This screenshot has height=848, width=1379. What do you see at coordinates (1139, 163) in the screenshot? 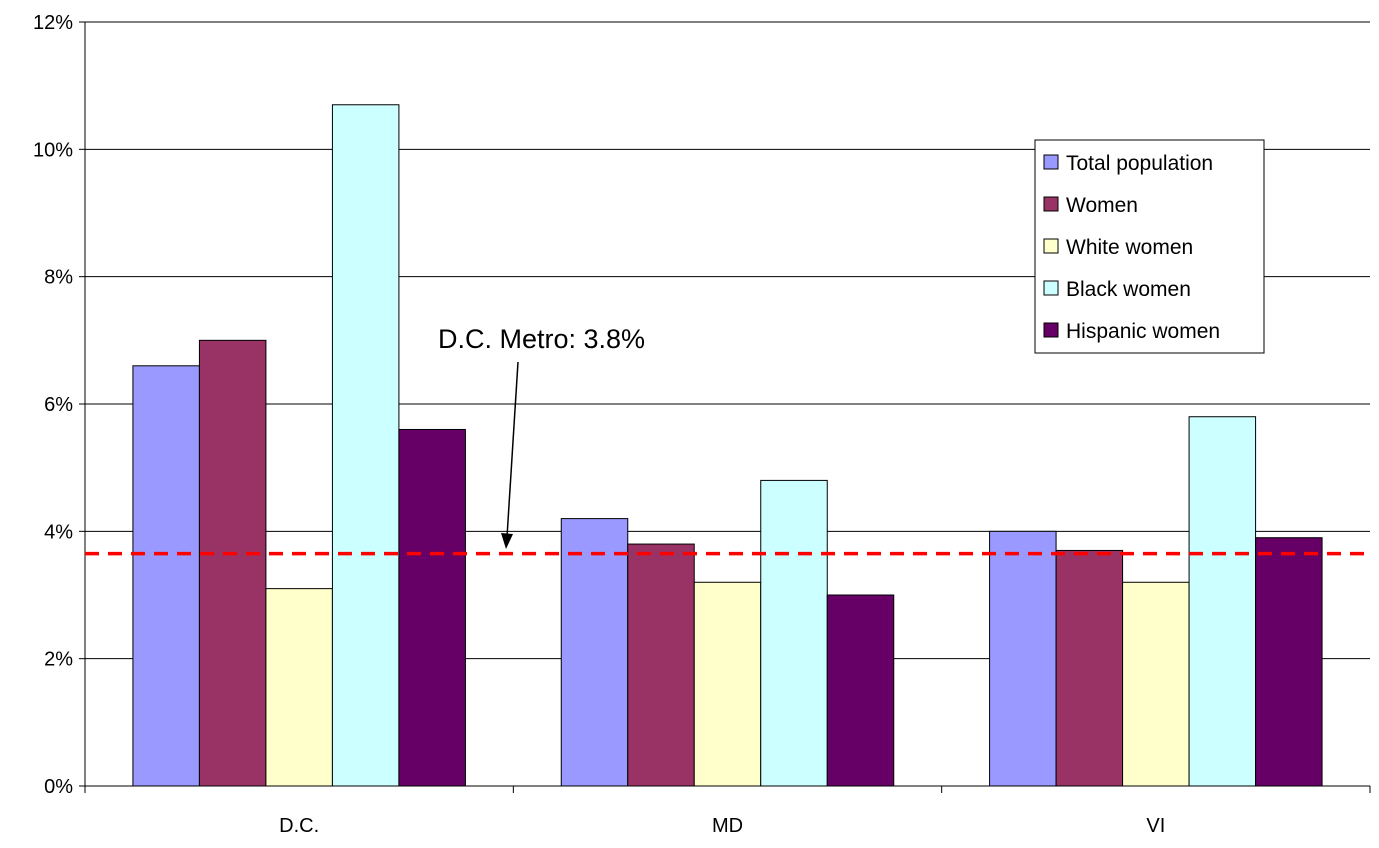
I see `legend-label: Total population` at bounding box center [1139, 163].